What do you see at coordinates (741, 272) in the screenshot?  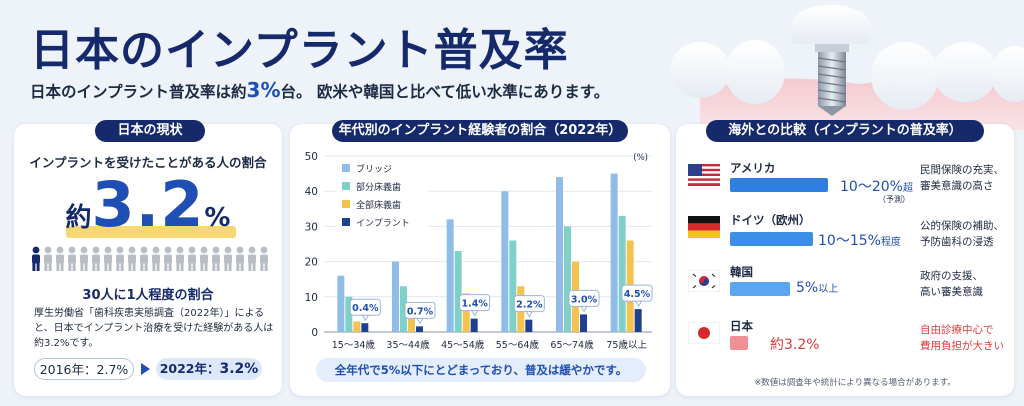 I see `country-name-korea: 韓国` at bounding box center [741, 272].